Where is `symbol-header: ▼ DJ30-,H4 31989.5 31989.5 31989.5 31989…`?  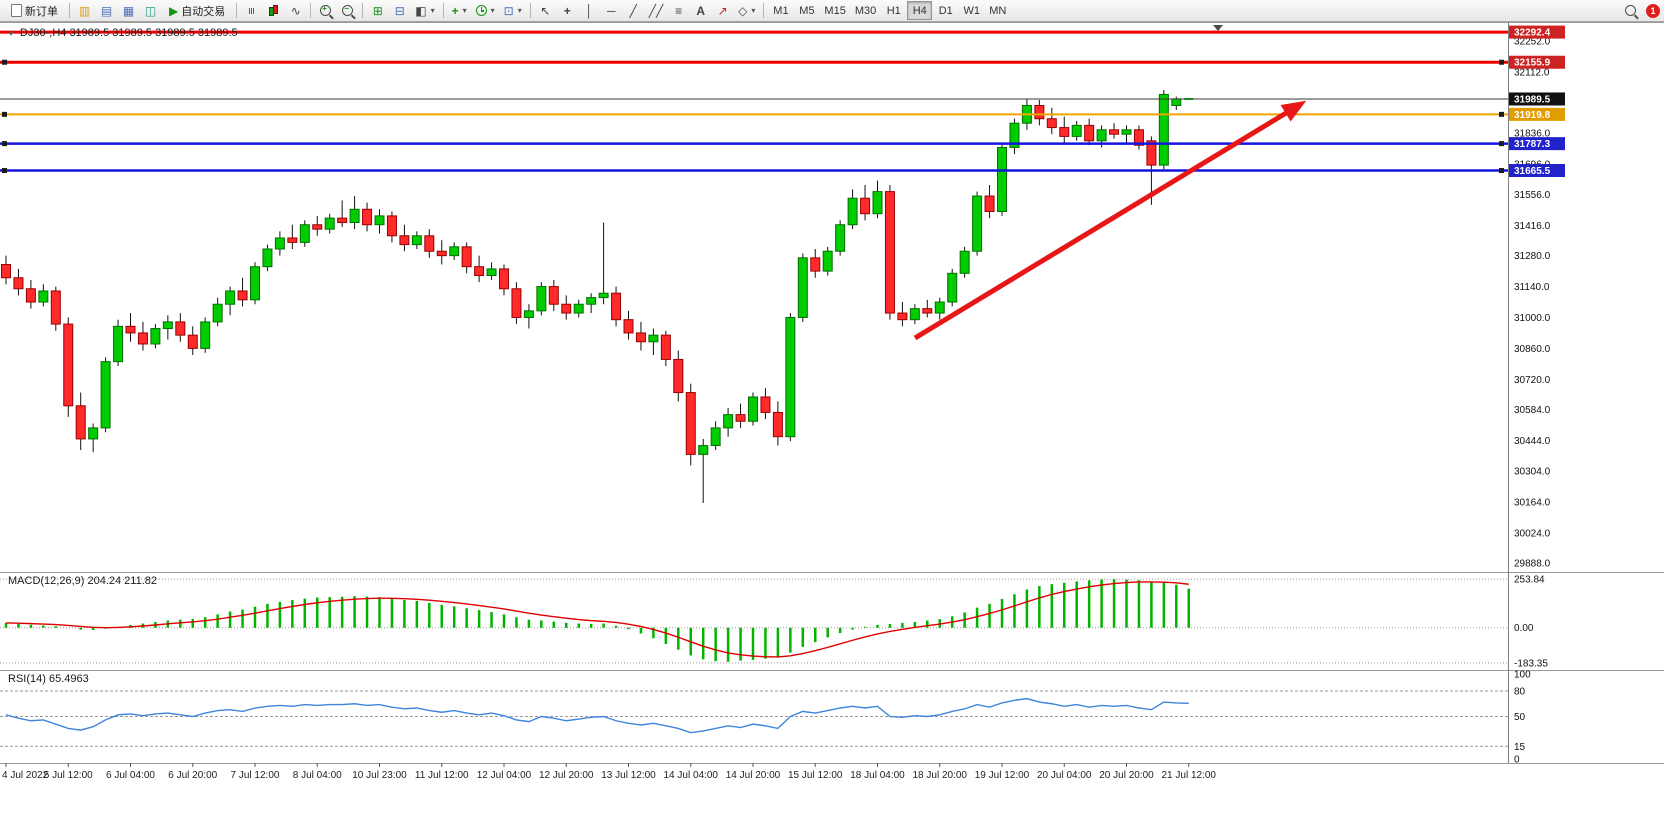
symbol-header: ▼ DJ30-,H4 31989.5 31989.5 31989.5 31989… is located at coordinates (122, 33).